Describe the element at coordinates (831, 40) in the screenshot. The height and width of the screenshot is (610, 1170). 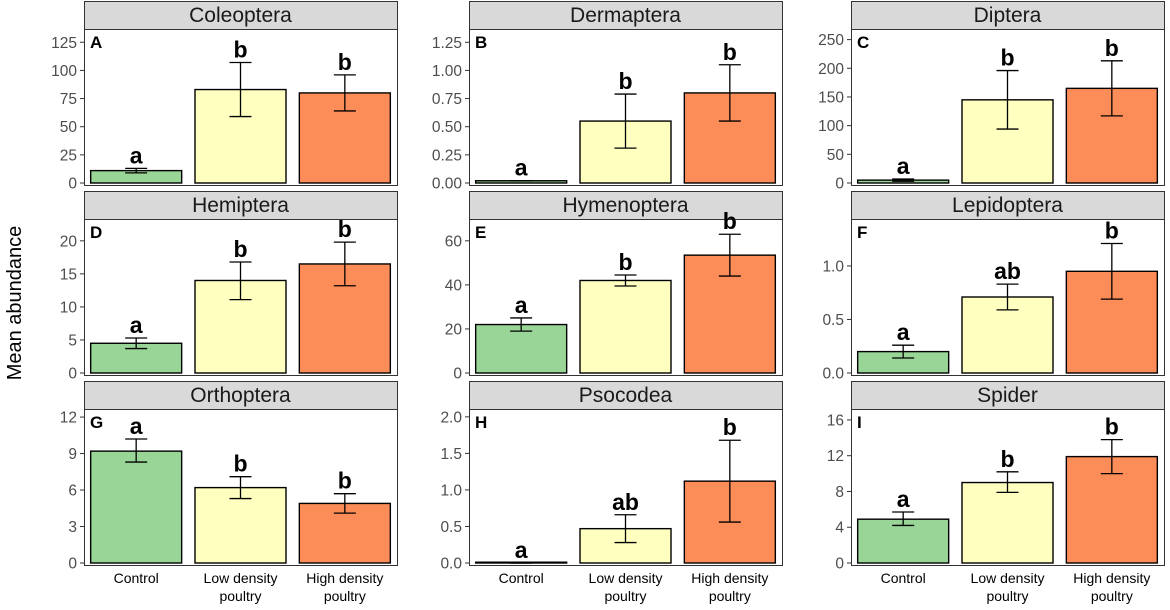
I see `y-tick-label: 250` at that location.